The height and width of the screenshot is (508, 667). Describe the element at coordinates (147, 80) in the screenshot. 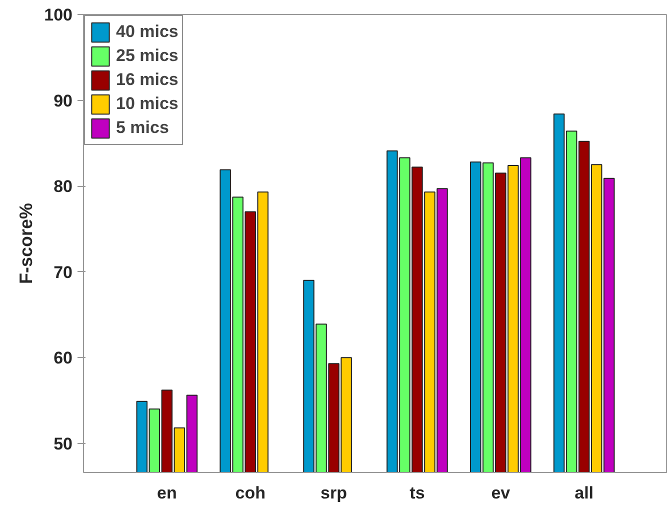

I see `legend-label: 16 mics` at that location.